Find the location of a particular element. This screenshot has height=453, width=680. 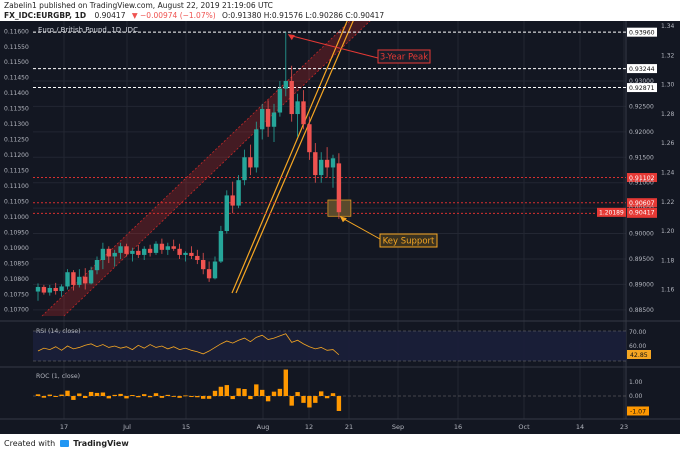

price-axis-tick: 0.93000 is located at coordinates (641, 81).